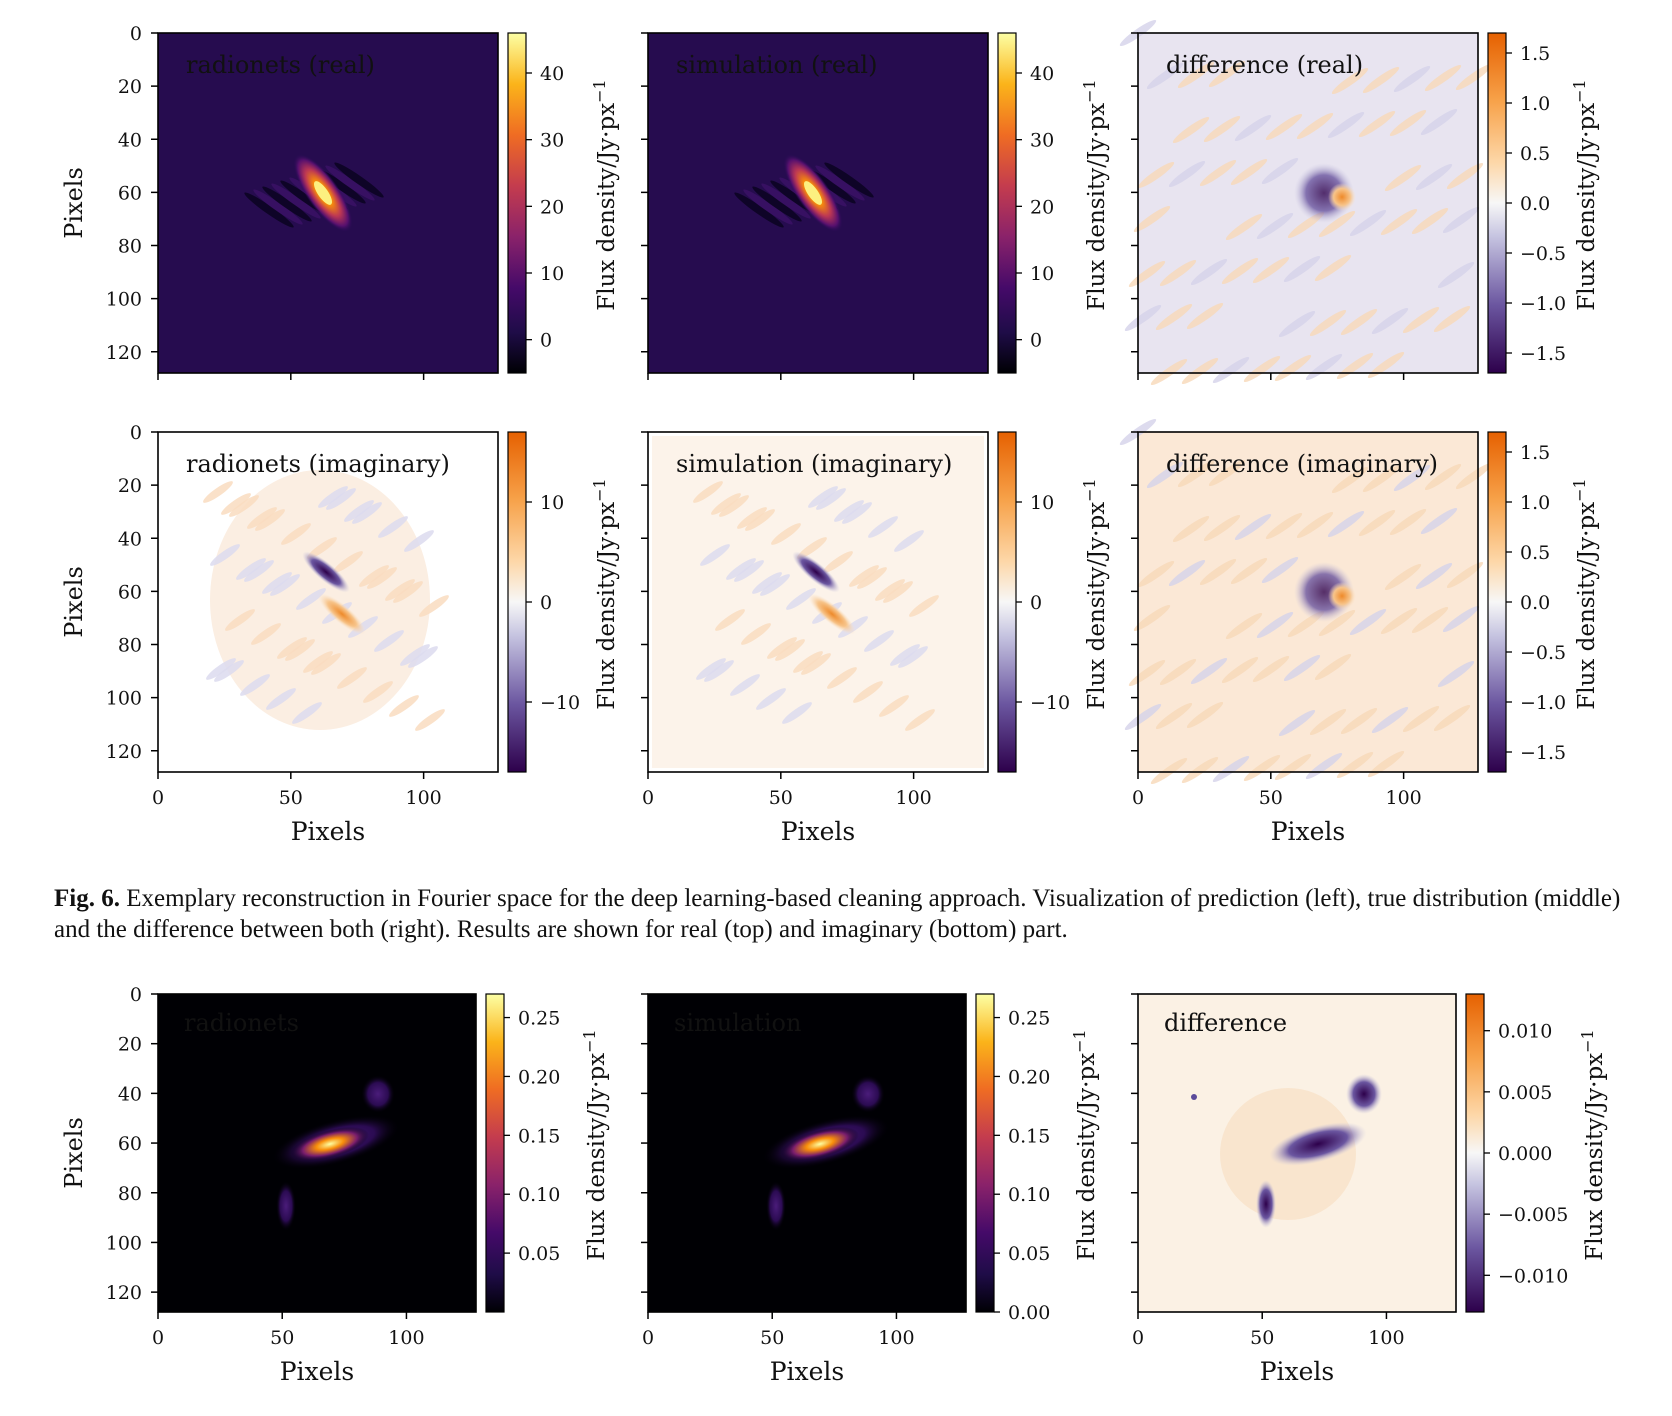  What do you see at coordinates (1535, 503) in the screenshot?
I see `colorbar-tick-label: 1.0` at bounding box center [1535, 503].